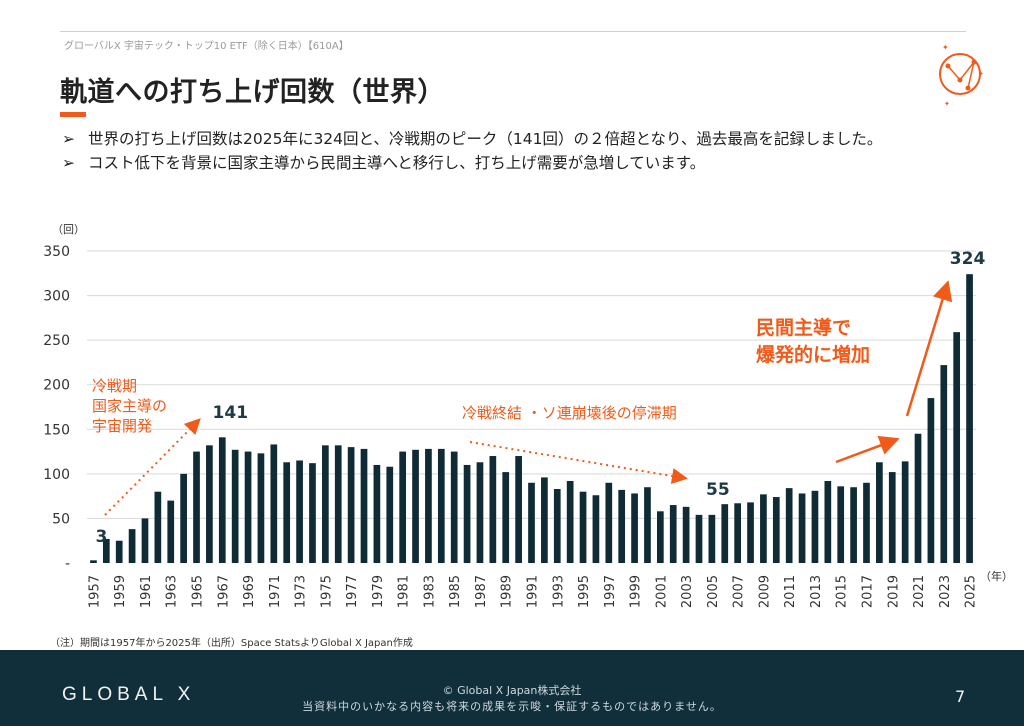 The width and height of the screenshot is (1024, 726). I want to click on x-tick-label: 2015, so click(842, 591).